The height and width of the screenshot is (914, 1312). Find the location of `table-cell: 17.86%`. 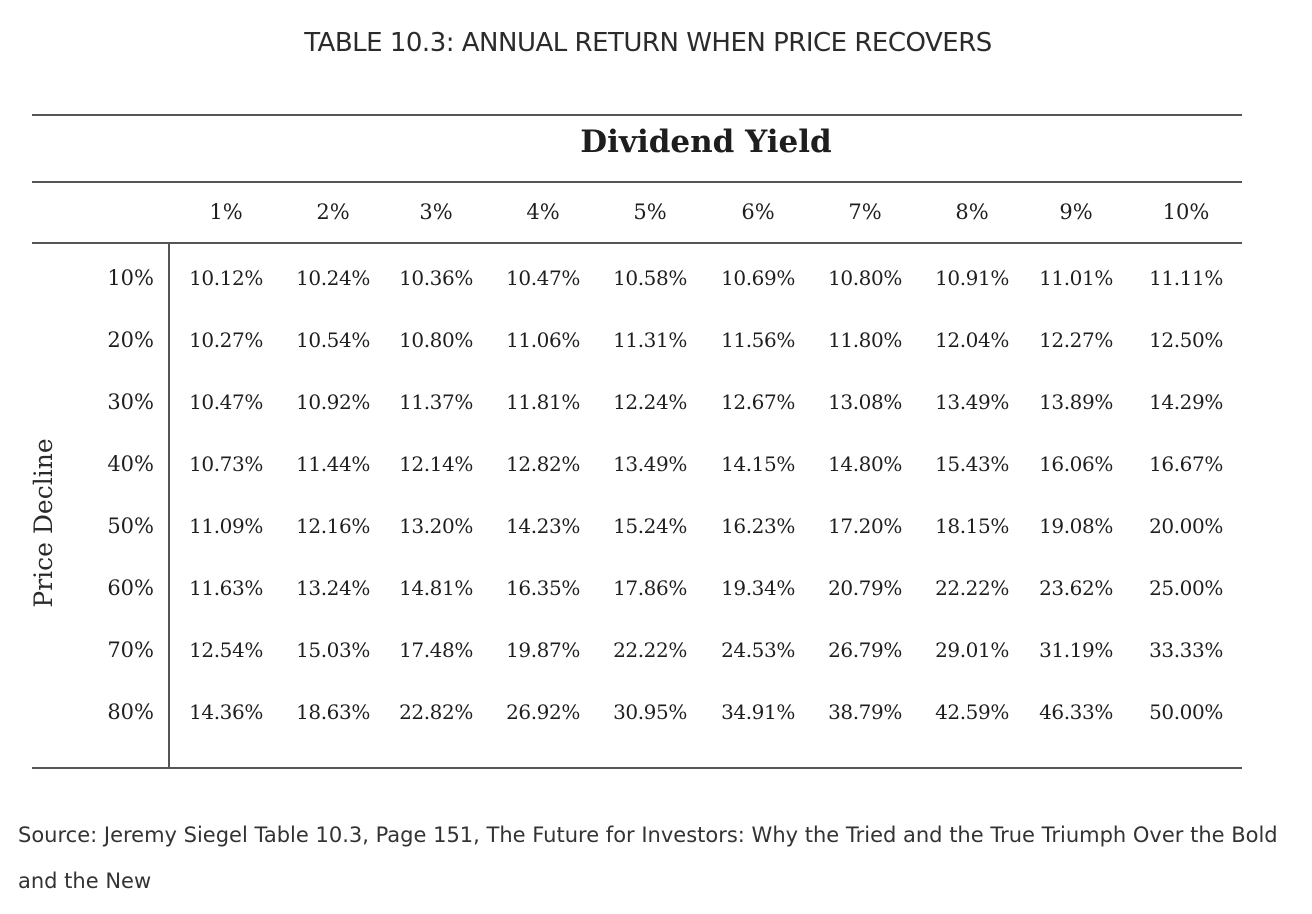

table-cell: 17.86% is located at coordinates (650, 588).